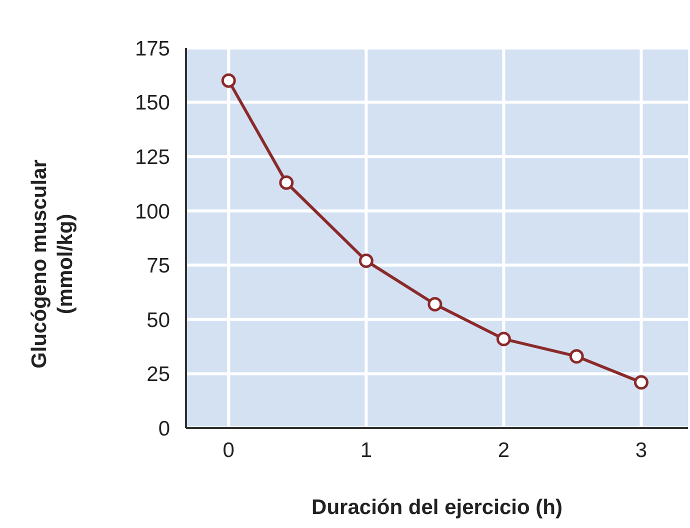  I want to click on y-tick-label: 50, so click(158, 320).